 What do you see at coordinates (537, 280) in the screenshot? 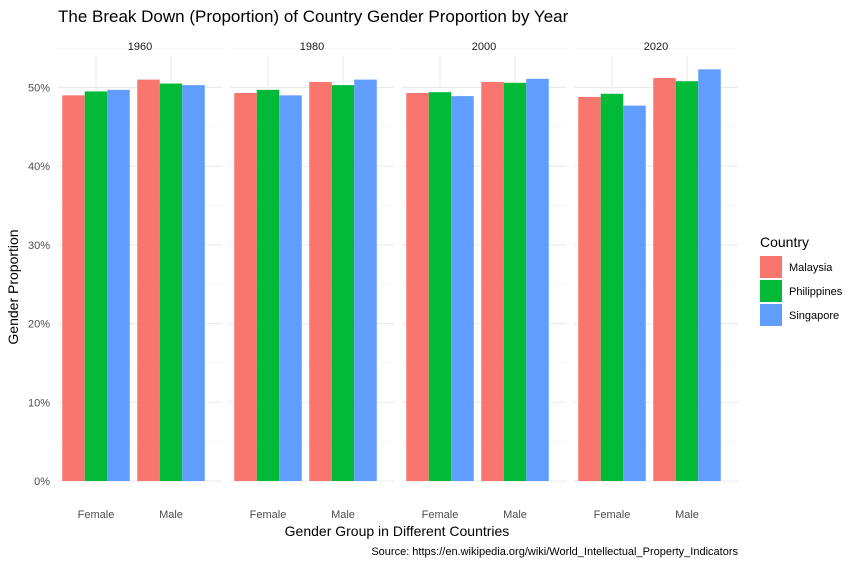
I see `bar-singapore-male-2000` at bounding box center [537, 280].